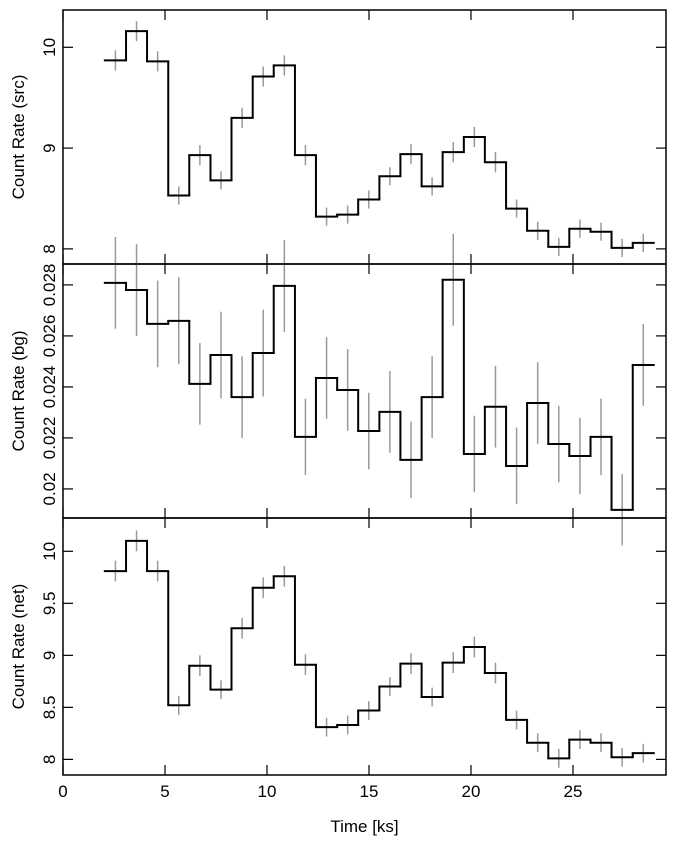 This screenshot has width=676, height=846. What do you see at coordinates (573, 791) in the screenshot?
I see `x-tick-label: 25` at bounding box center [573, 791].